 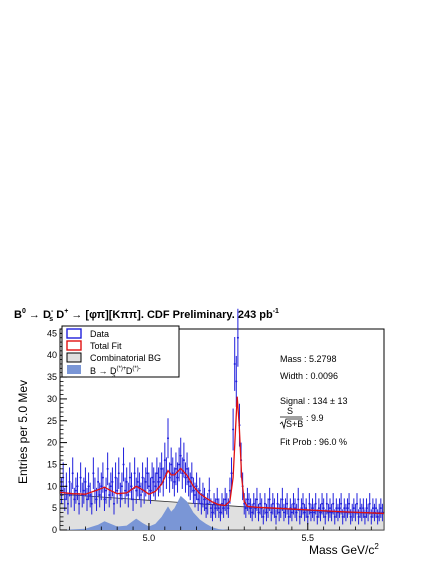 I want to click on legend-data-swatch, so click(x=74, y=333).